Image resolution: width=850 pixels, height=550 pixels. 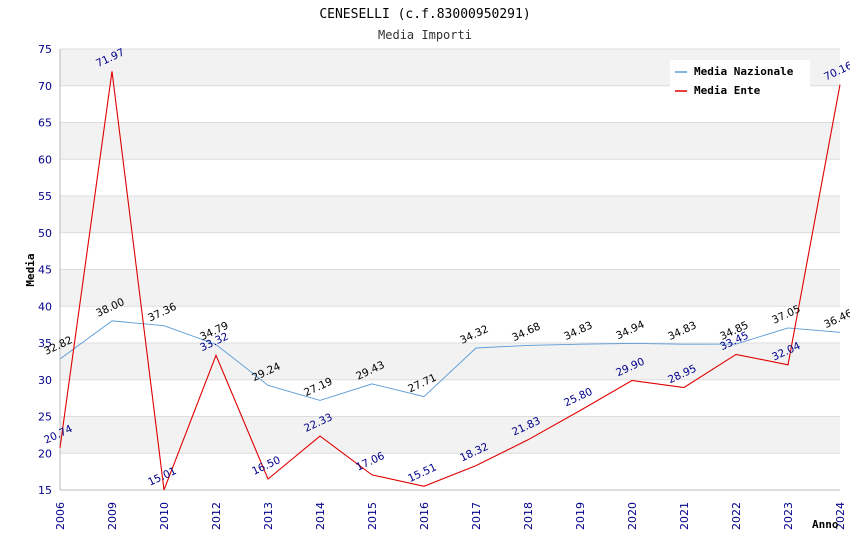 What do you see at coordinates (45, 49) in the screenshot?
I see `y-tick-label: 75` at bounding box center [45, 49].